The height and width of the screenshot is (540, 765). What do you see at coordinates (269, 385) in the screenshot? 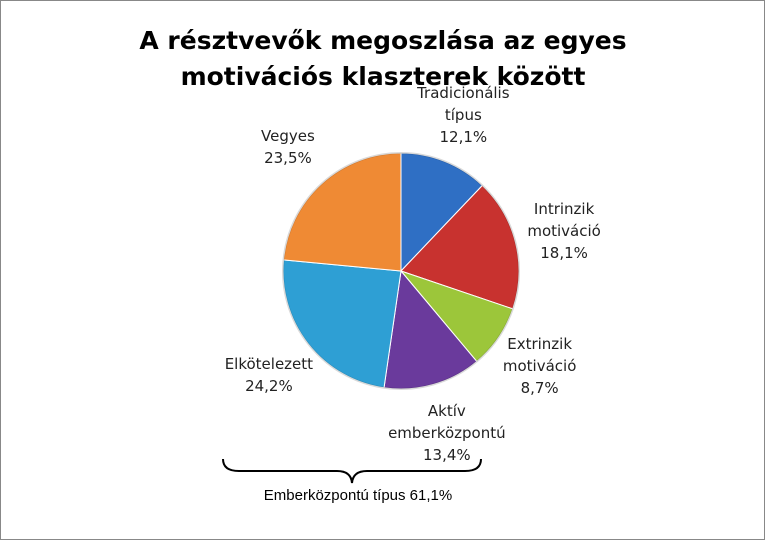
I see `value-label: 24,2%` at bounding box center [269, 385].